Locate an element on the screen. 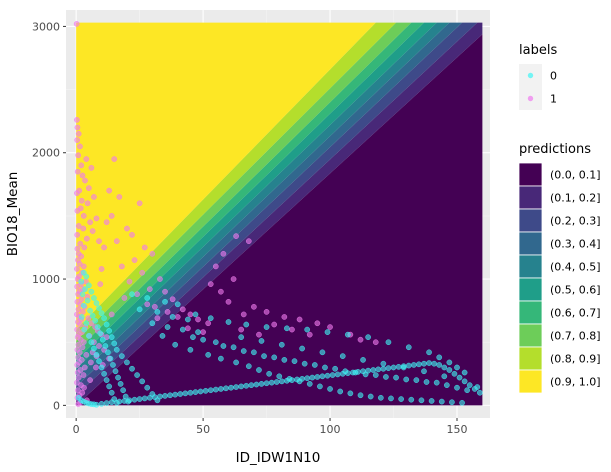 The image size is (611, 472). legend-label: (0.8, 0.9] is located at coordinates (575, 359).